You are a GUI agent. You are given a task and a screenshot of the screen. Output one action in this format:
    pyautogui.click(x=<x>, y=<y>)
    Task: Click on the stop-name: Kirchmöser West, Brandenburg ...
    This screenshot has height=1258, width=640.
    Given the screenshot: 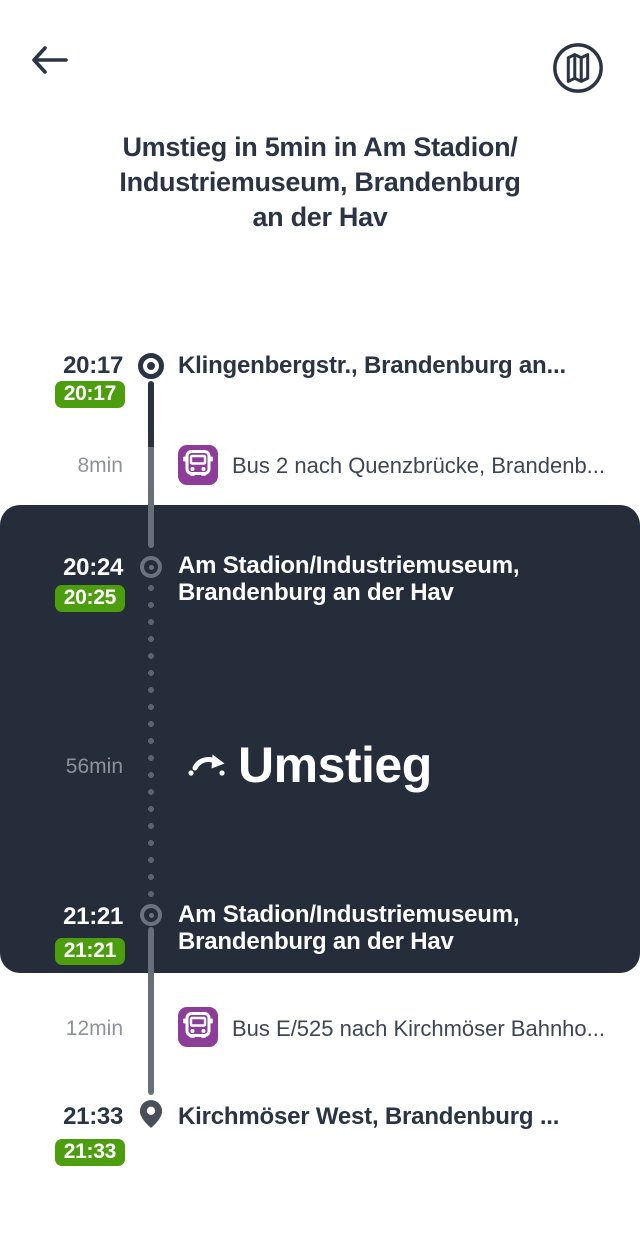 What is the action you would take?
    pyautogui.click(x=369, y=1116)
    